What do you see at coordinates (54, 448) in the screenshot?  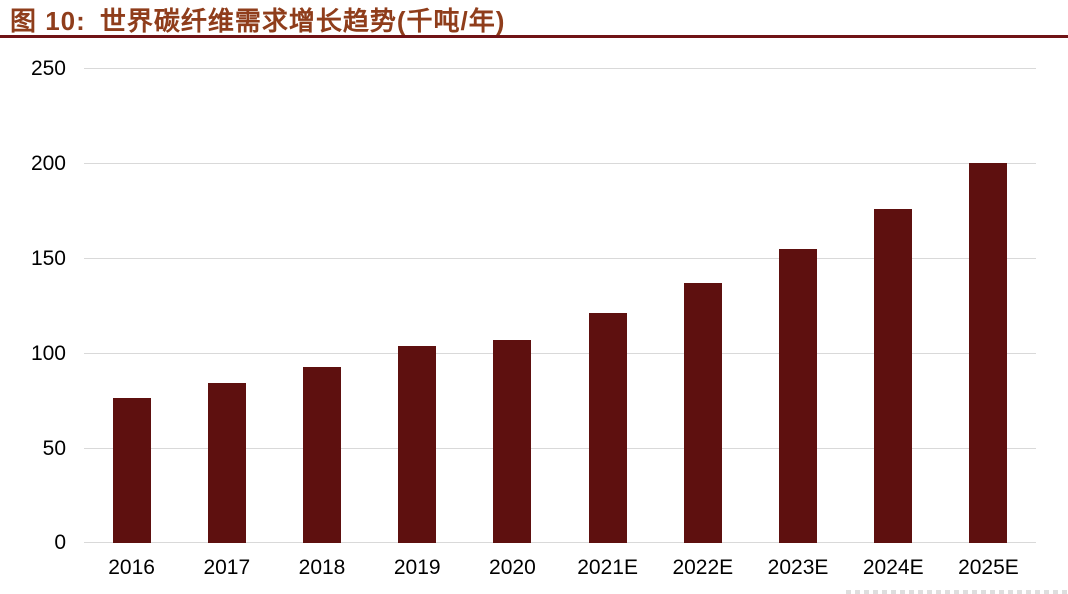 I see `y-tick-label-50: 50` at bounding box center [54, 448].